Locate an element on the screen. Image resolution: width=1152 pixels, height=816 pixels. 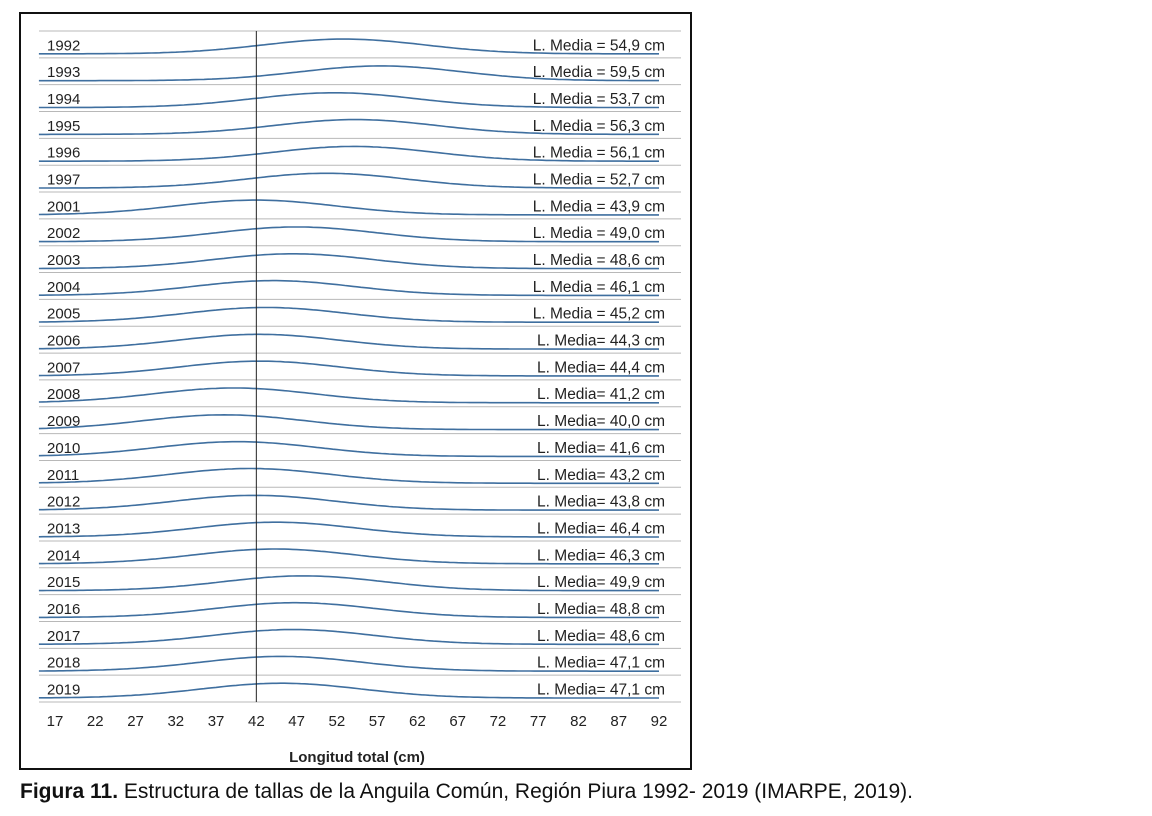
year-label: 2008 is located at coordinates (63, 394).